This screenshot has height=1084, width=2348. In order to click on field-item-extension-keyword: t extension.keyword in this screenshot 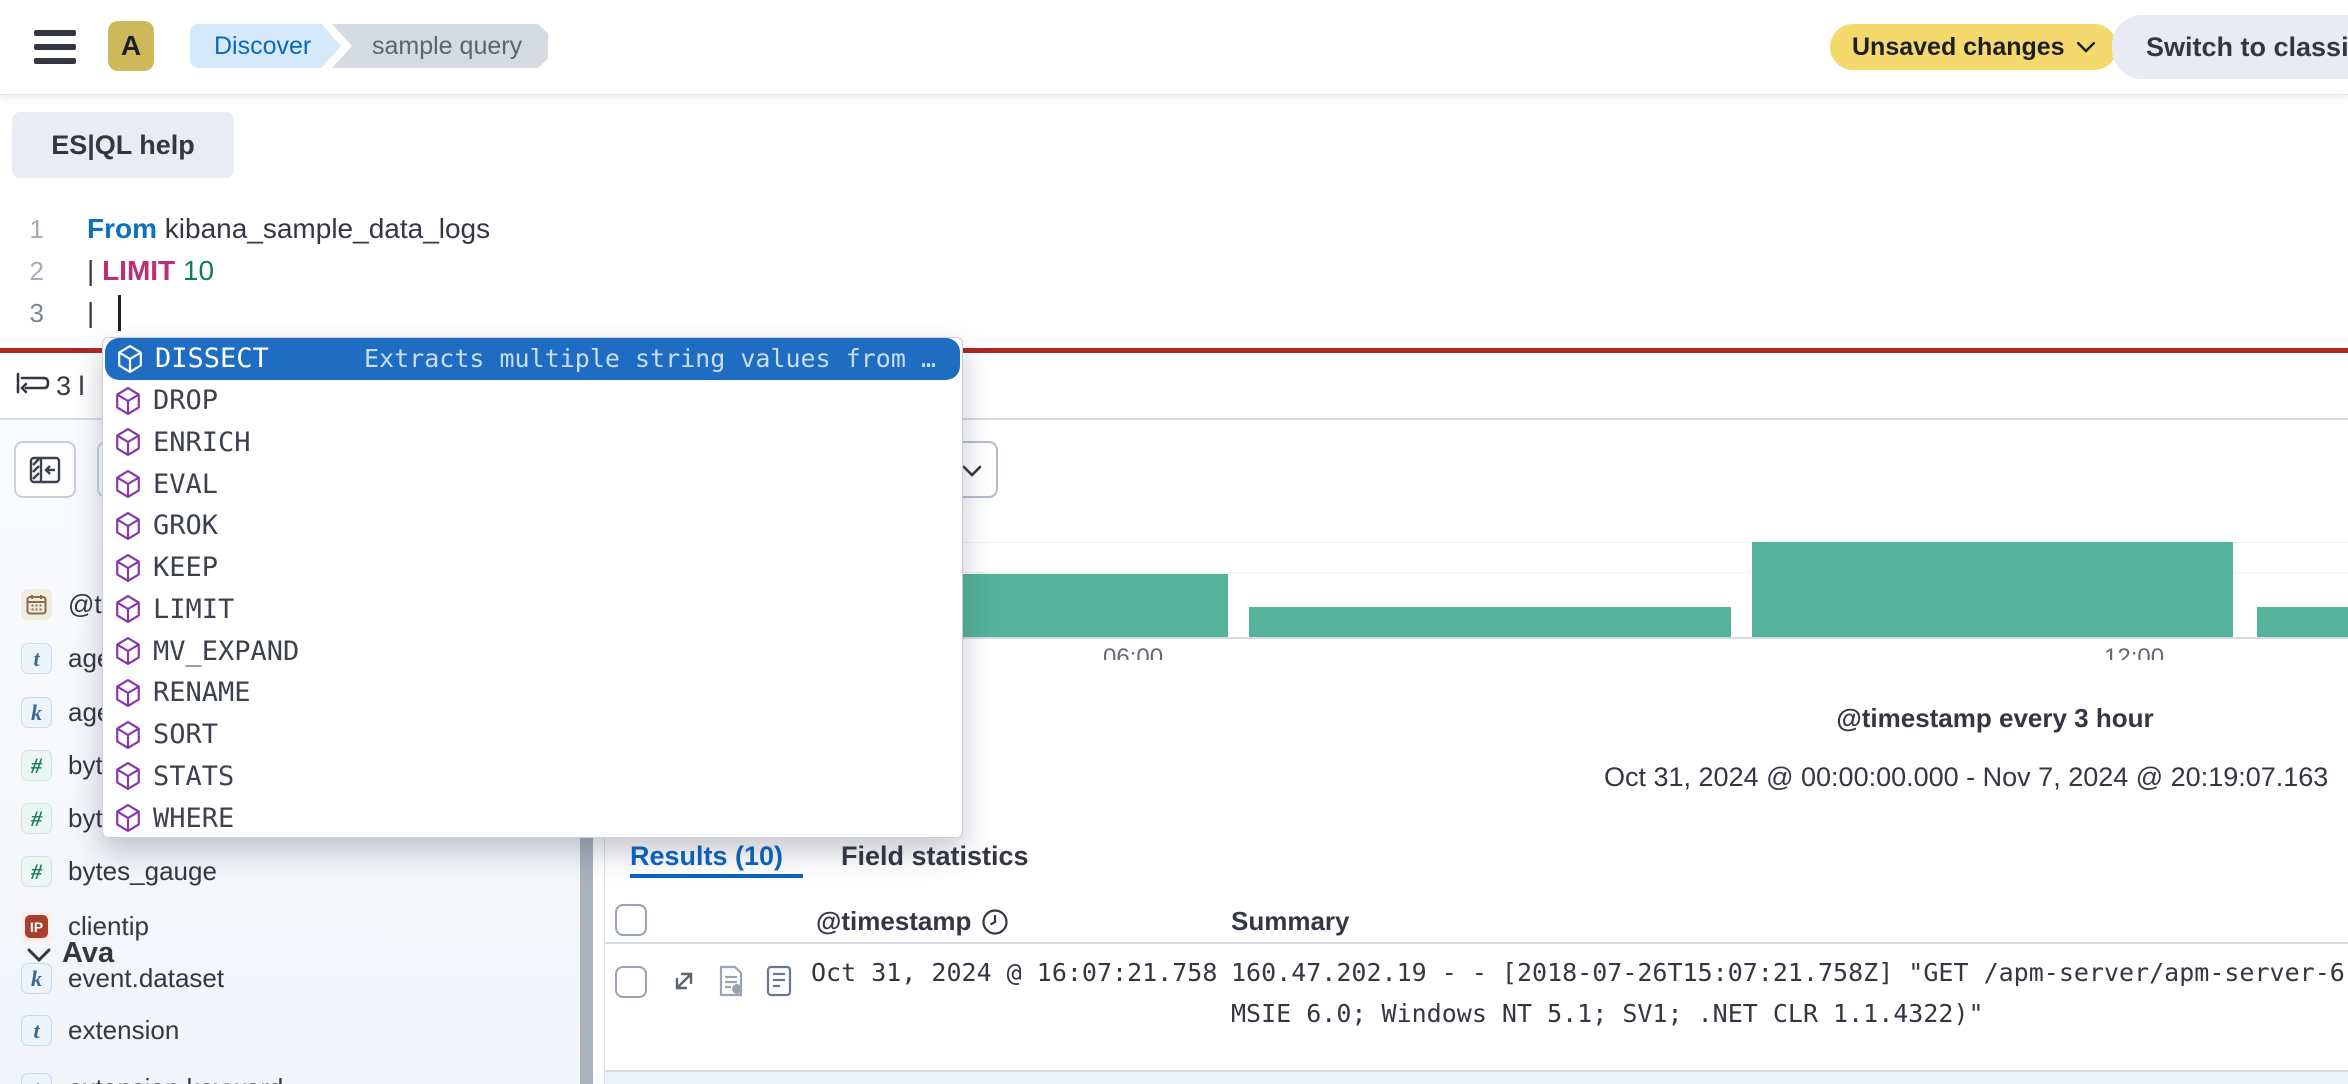, I will do `click(290, 1073)`.